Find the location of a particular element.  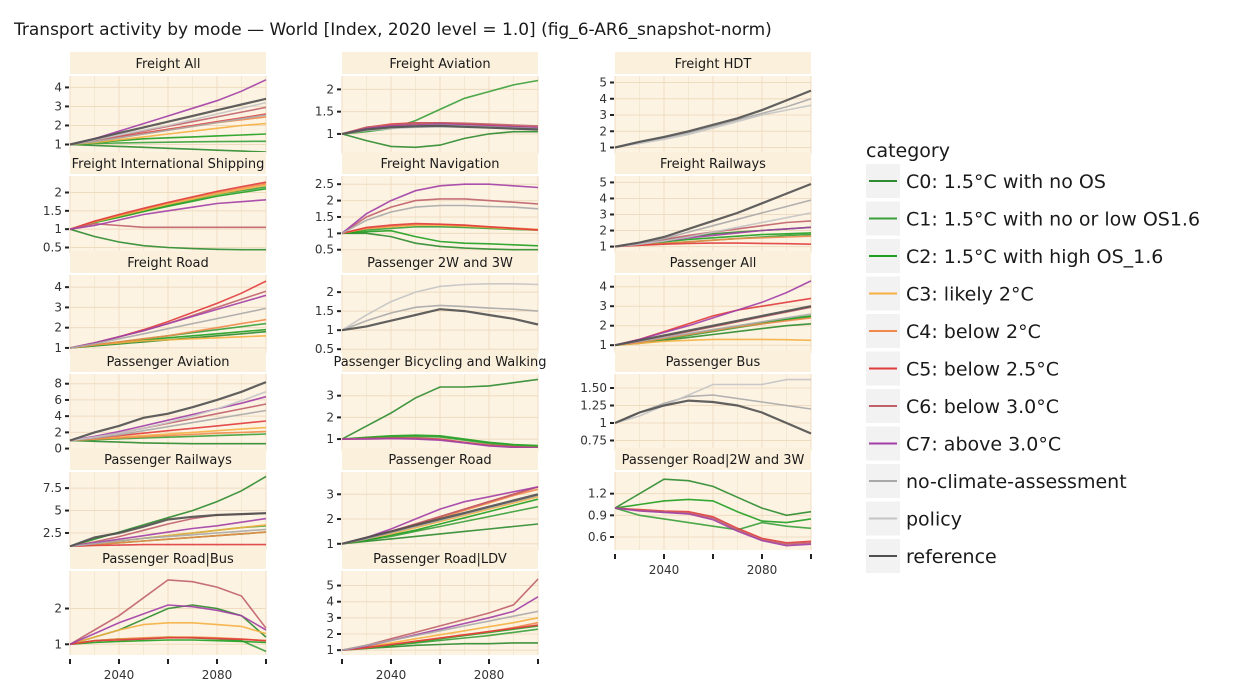

panel-freight-road: Freight Road 1 2 3 4 is located at coordinates (160, 303).